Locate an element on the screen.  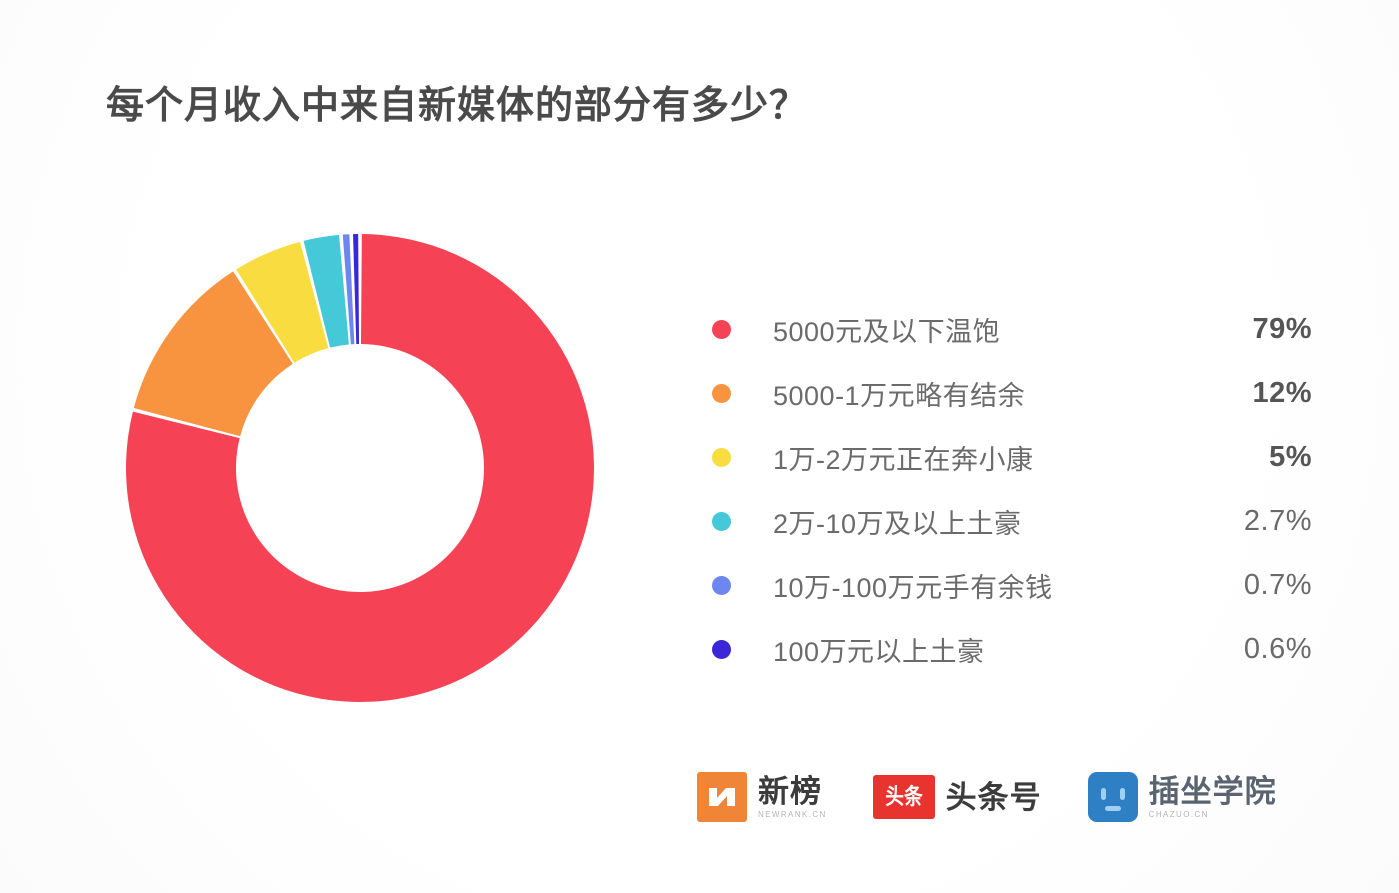
legend-item-4: 10万-100万元手有余钱 0.7% is located at coordinates (1012, 585).